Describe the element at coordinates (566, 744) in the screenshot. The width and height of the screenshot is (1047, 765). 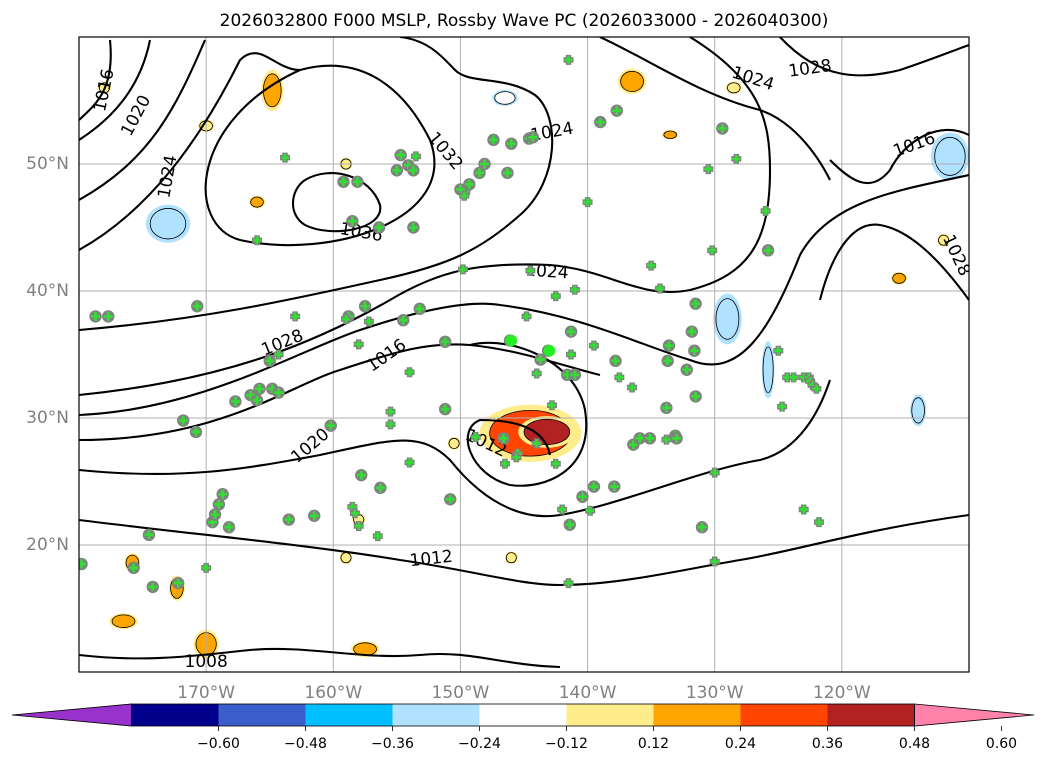
I see `colorbar-tick-label: −0.12` at that location.